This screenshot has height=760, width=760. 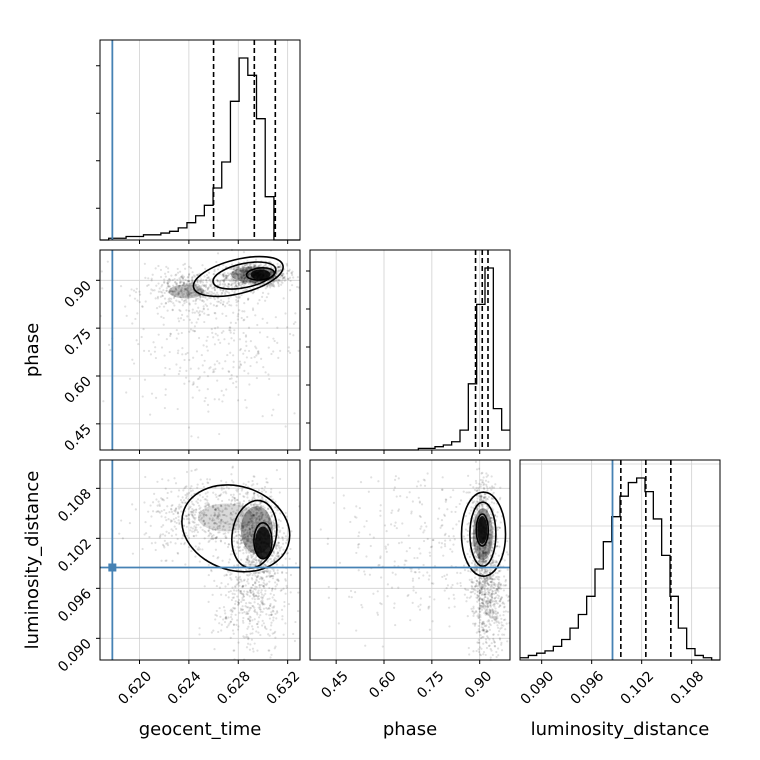 What do you see at coordinates (415, 560) in the screenshot?
I see `scatter-points` at bounding box center [415, 560].